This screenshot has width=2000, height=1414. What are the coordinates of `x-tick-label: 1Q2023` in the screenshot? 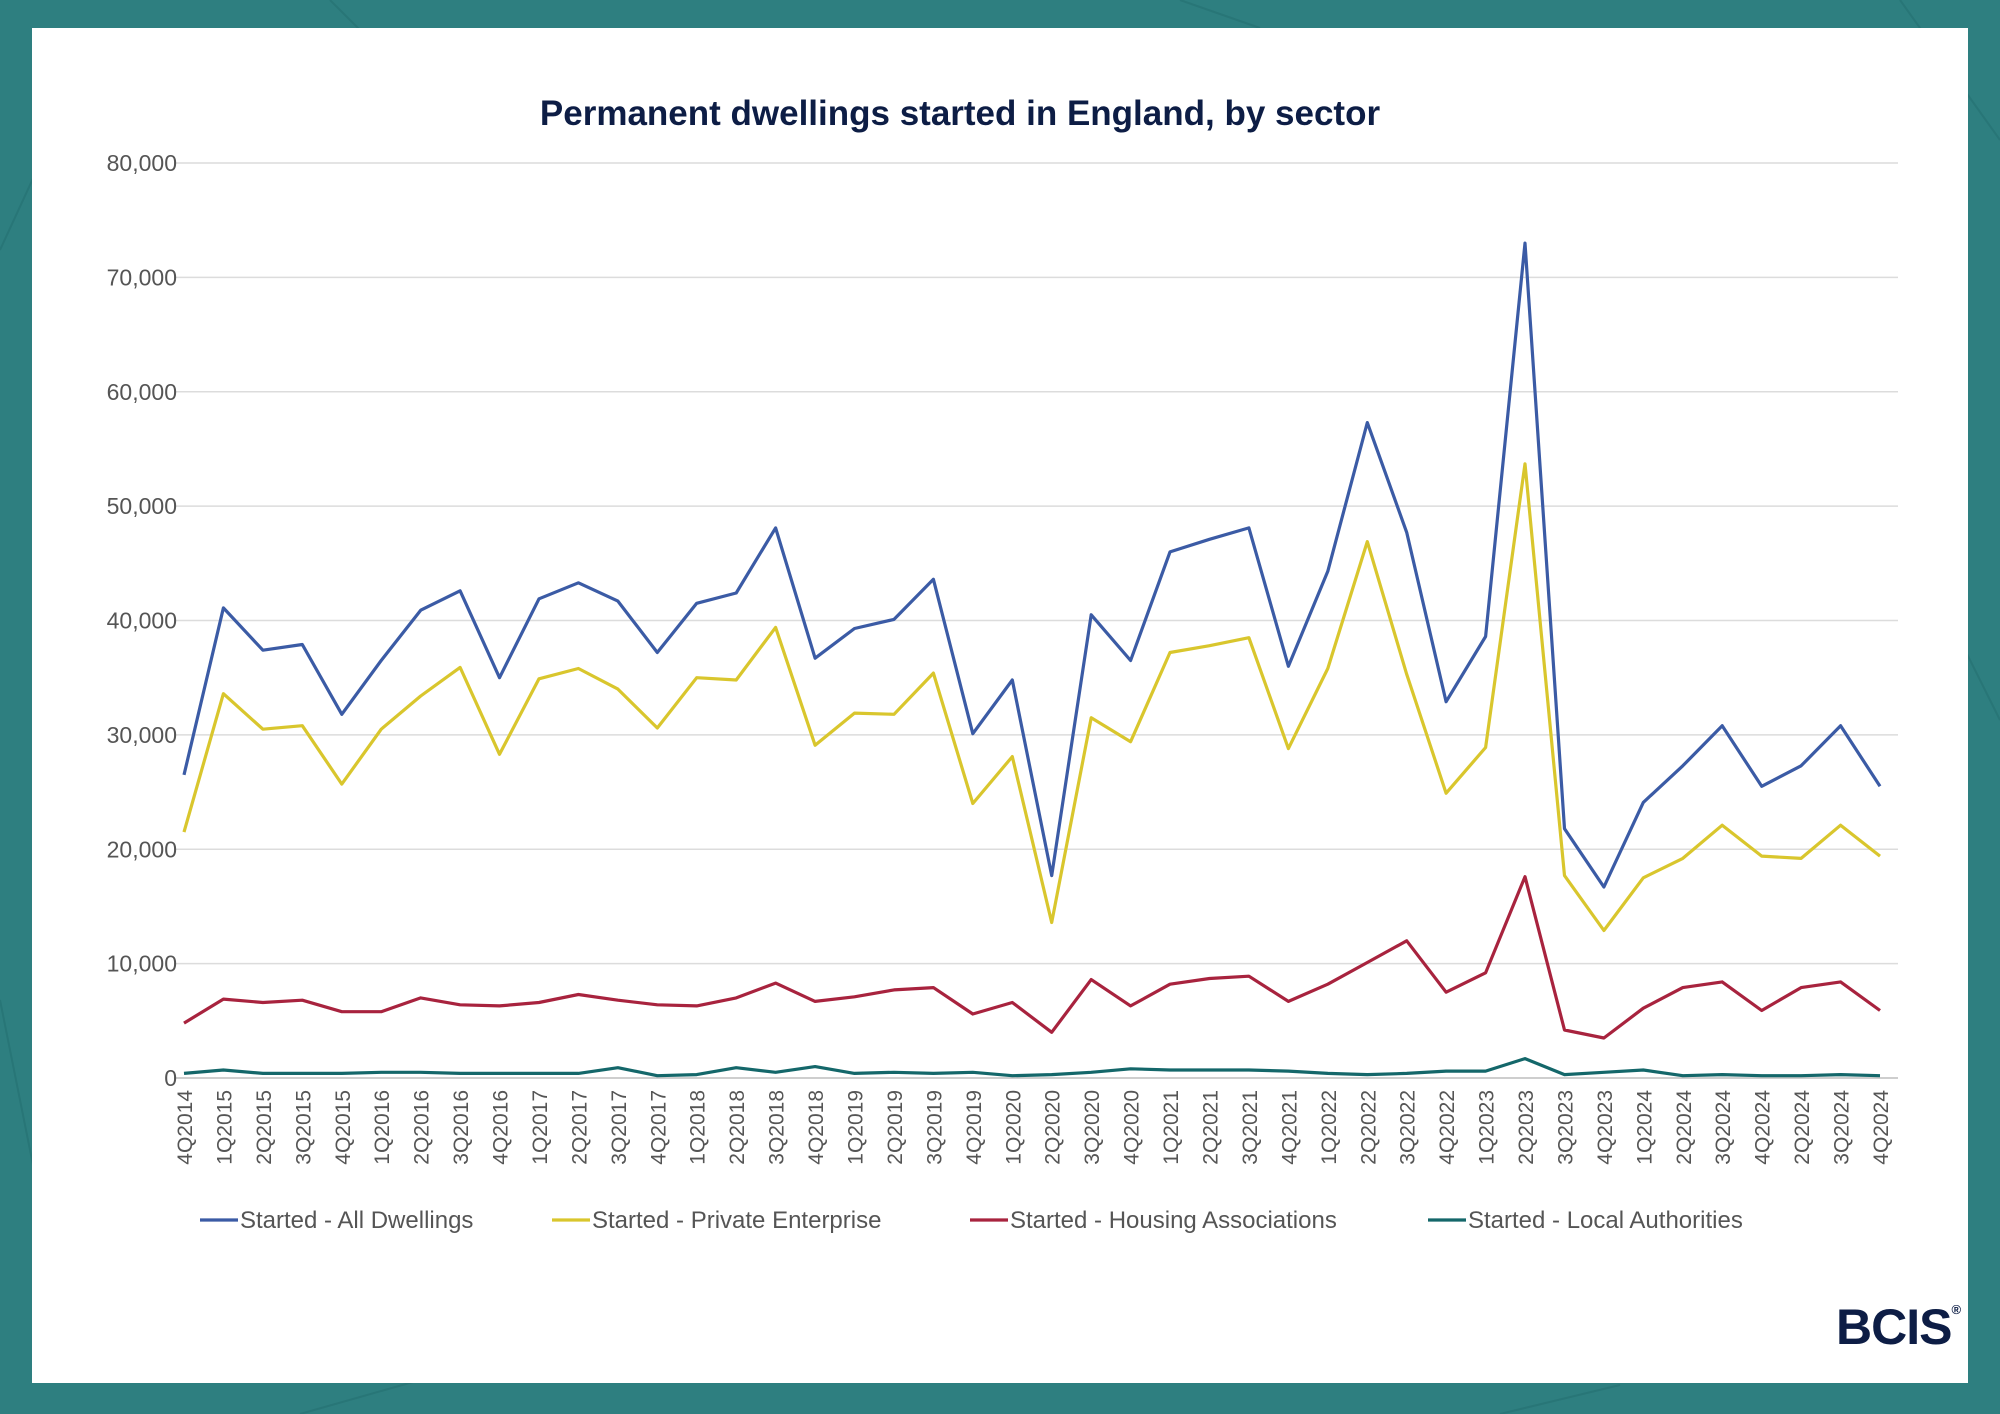 It's located at (1487, 1127).